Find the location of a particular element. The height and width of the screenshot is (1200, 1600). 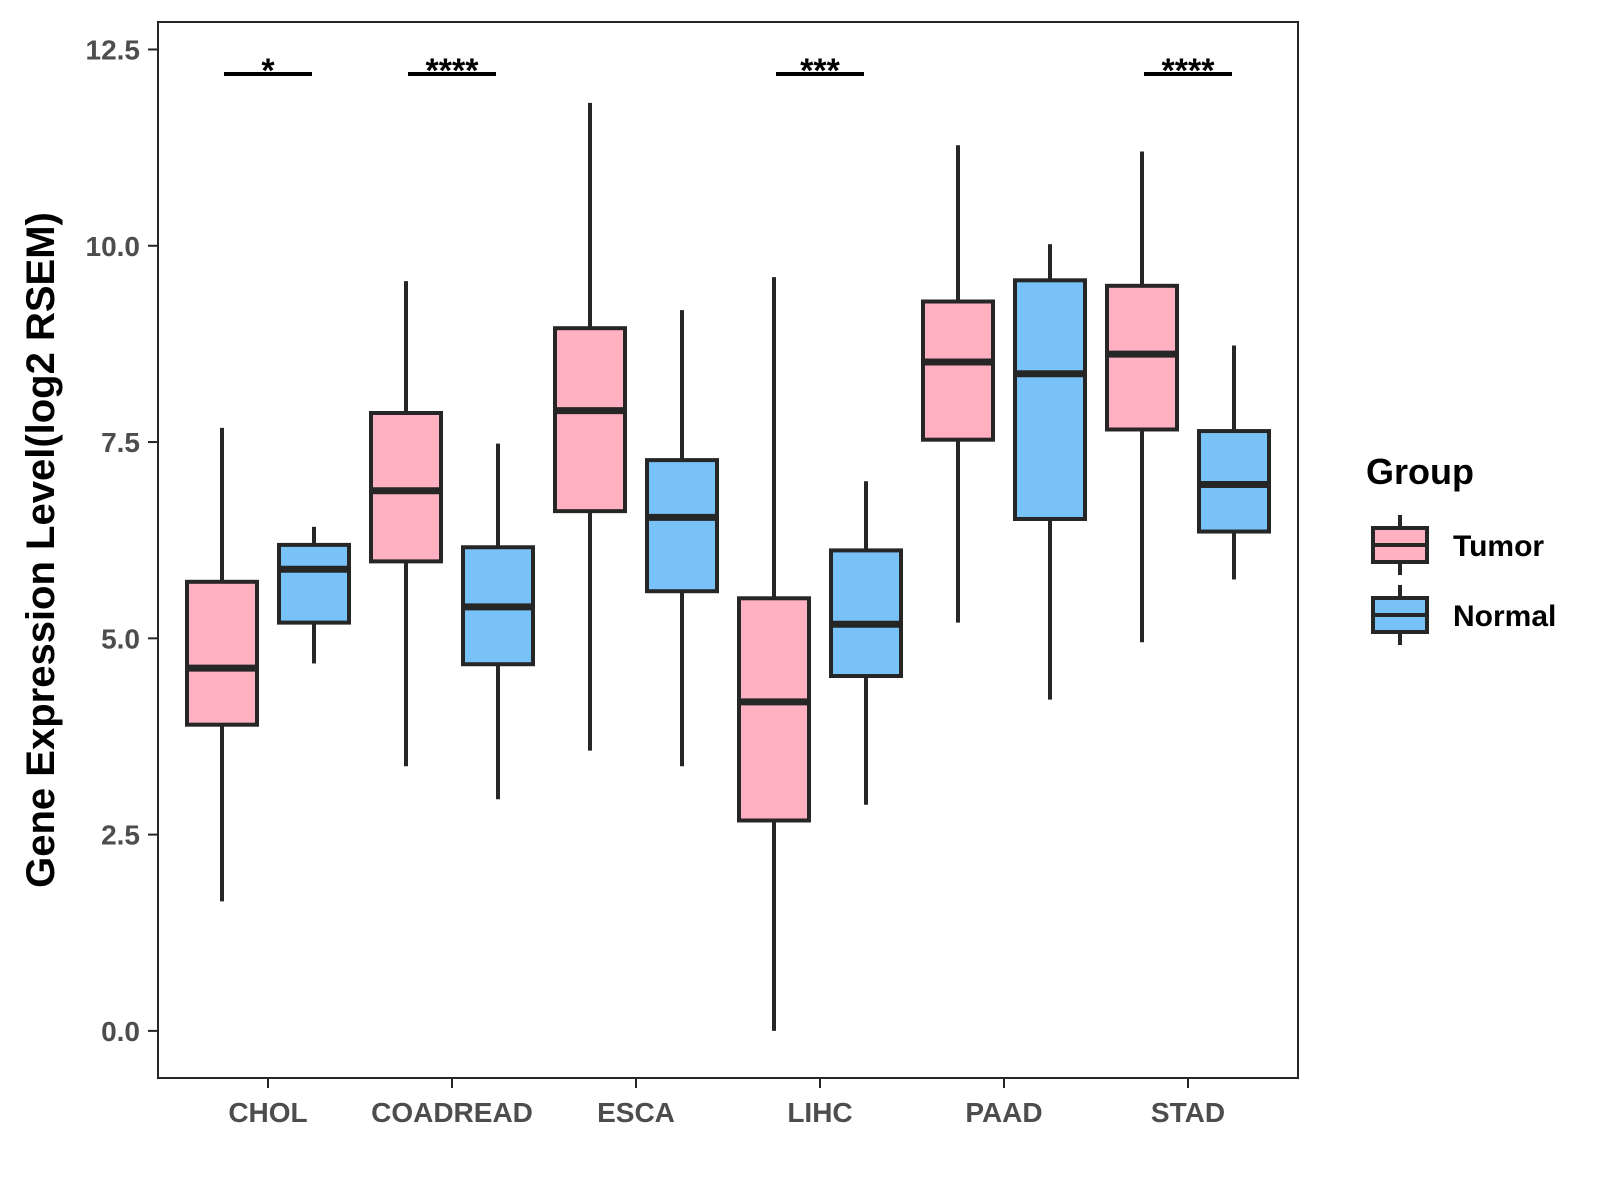

y-tick-label: 10.0 is located at coordinates (113, 246).